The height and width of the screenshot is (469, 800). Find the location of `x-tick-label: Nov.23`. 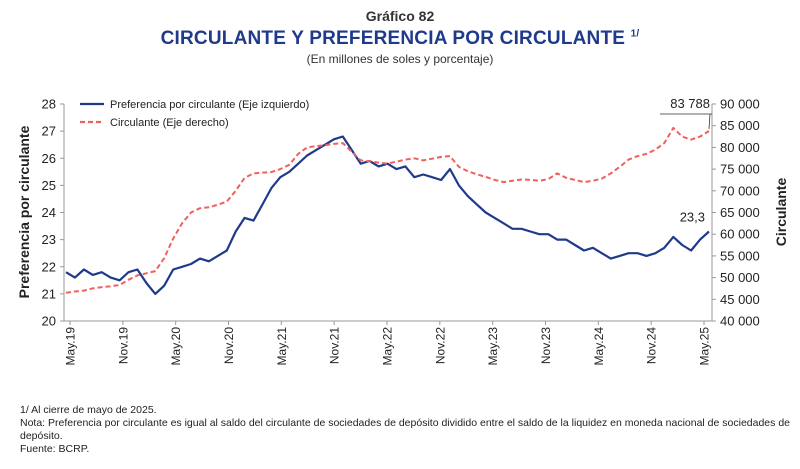

x-tick-label: Nov.23 is located at coordinates (546, 345).